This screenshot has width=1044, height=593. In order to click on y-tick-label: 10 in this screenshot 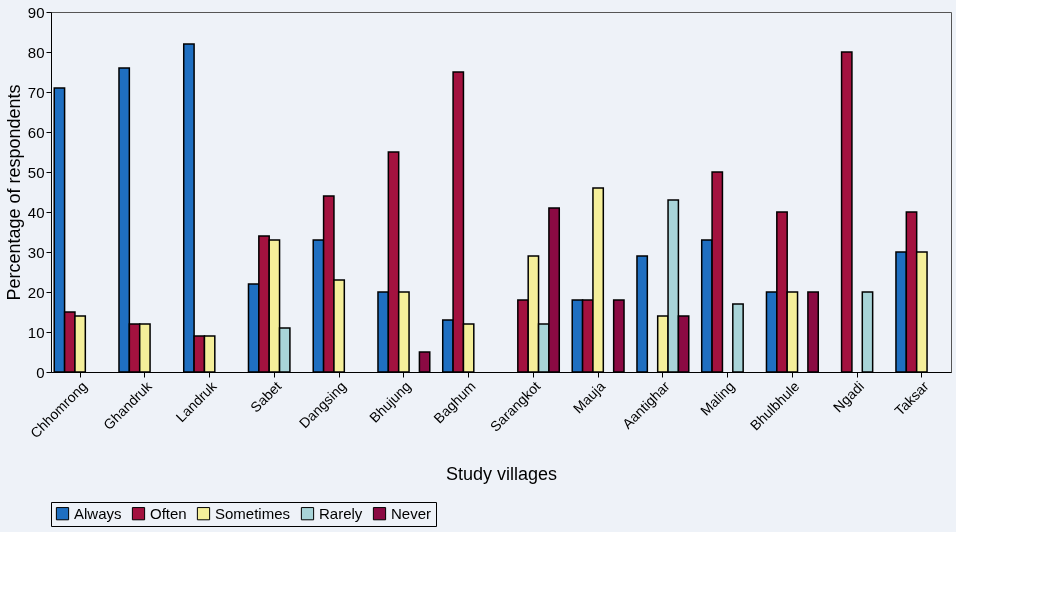, I will do `click(36, 332)`.